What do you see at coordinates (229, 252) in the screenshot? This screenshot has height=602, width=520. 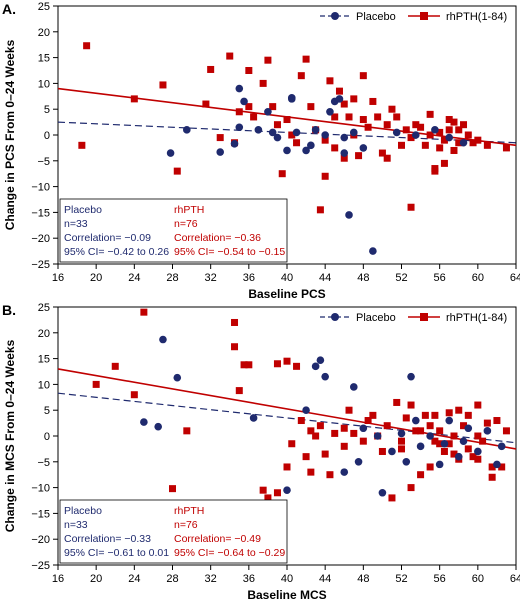 I see `rhpth-stat-ci: 95% CI= −0.54 to −0.15` at bounding box center [229, 252].